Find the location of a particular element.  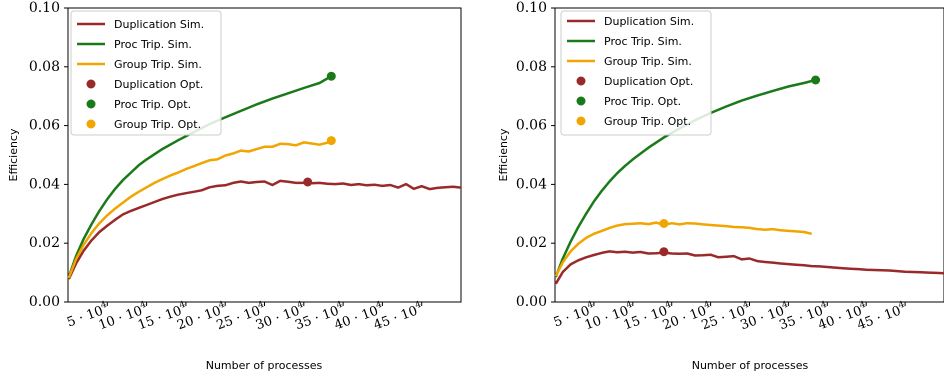

right-y-tick: 0.02 is located at coordinates (535, 243).